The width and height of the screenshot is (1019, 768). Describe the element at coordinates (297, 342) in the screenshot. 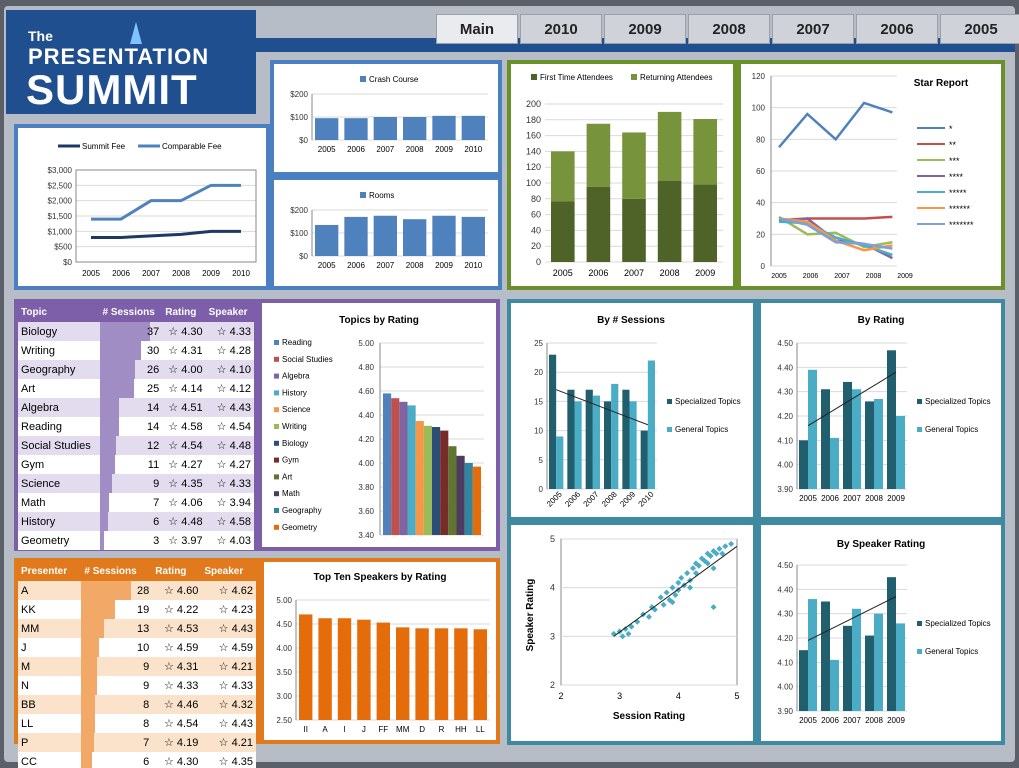

I see `legend-label: Reading` at that location.